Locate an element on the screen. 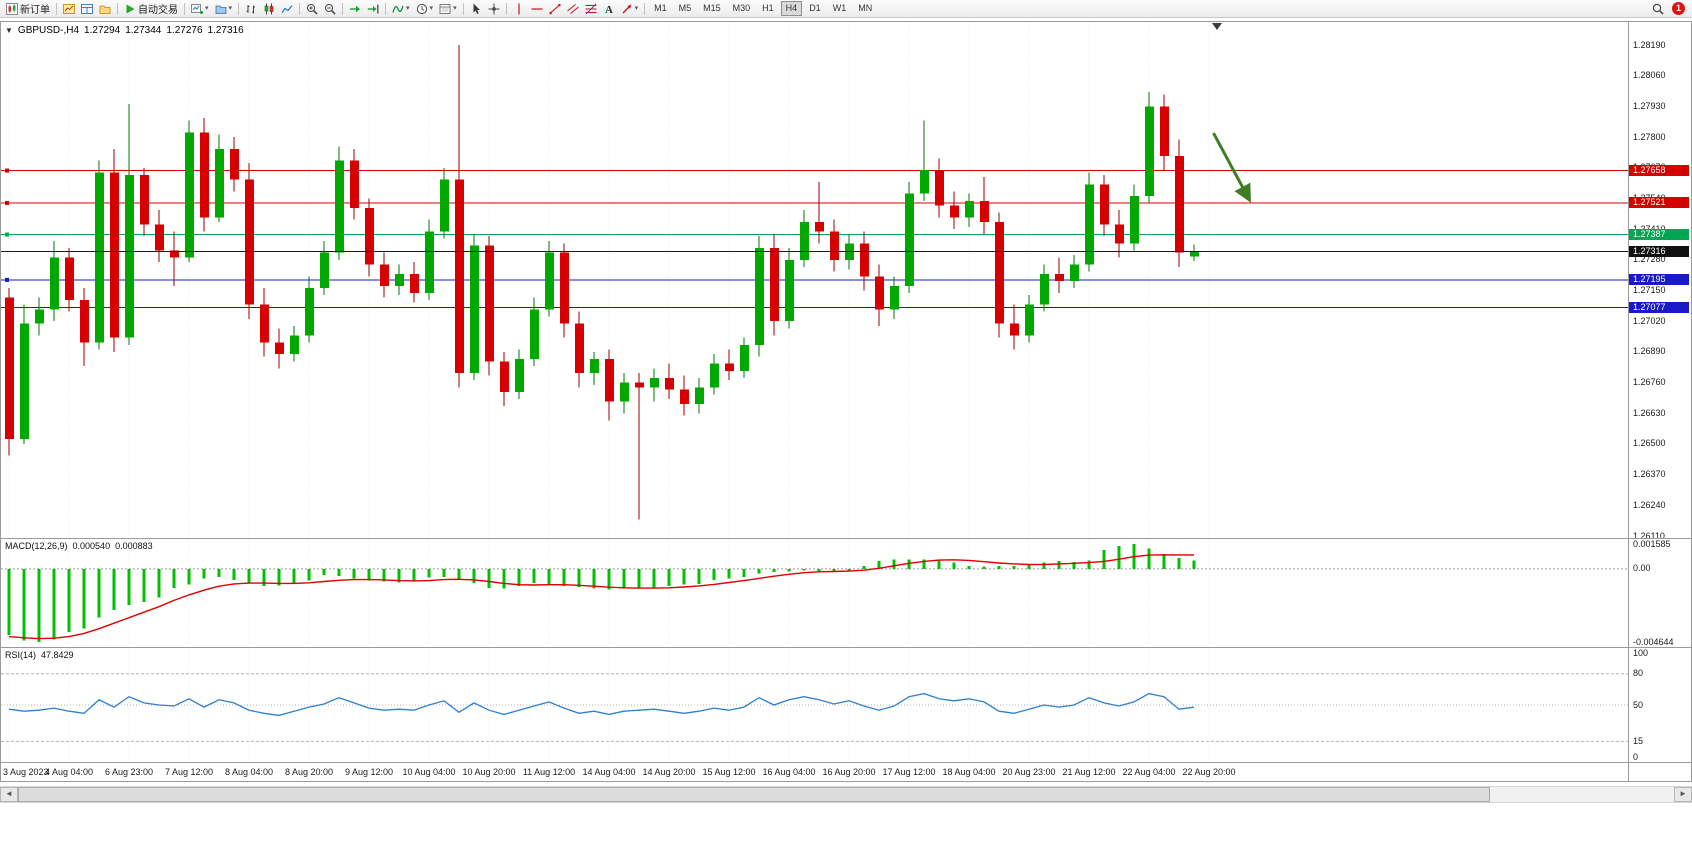  crosshair-button is located at coordinates (494, 8).